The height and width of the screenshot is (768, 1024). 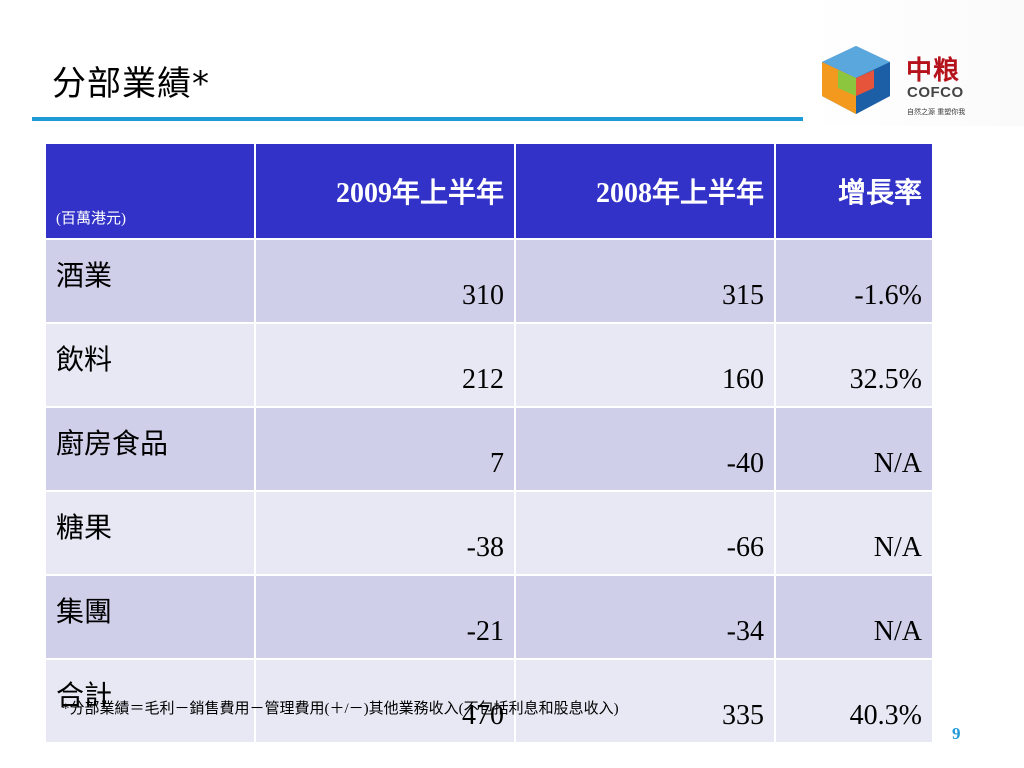 What do you see at coordinates (645, 617) in the screenshot?
I see `cell-2008: -34` at bounding box center [645, 617].